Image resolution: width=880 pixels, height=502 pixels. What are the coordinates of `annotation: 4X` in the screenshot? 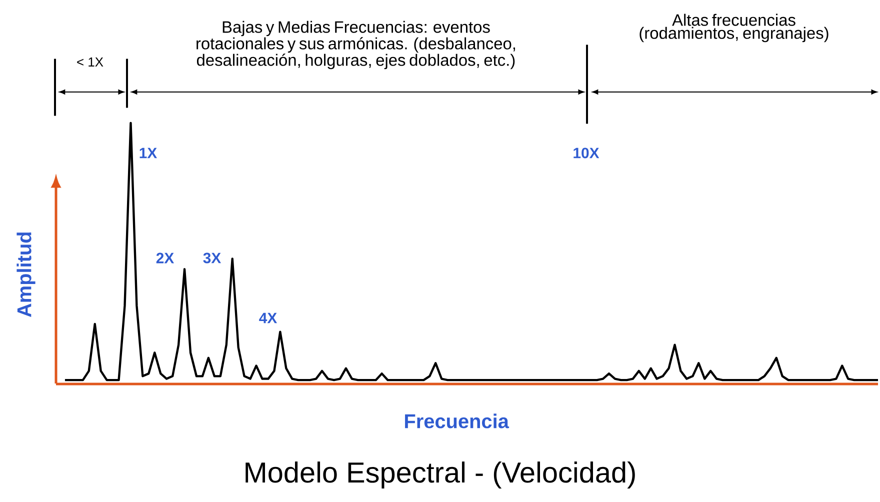 It's located at (268, 318).